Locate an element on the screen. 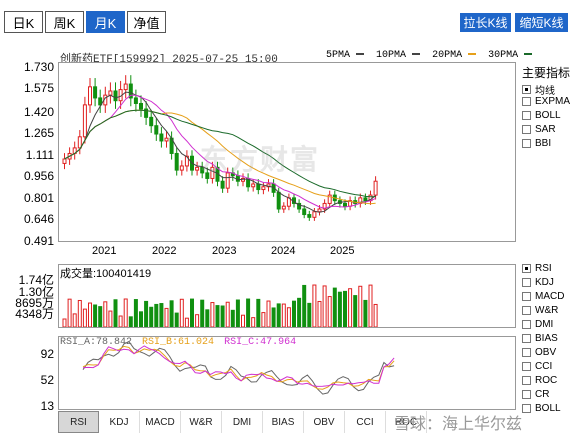 The width and height of the screenshot is (572, 440). tab-bias: BIAS is located at coordinates (283, 422).